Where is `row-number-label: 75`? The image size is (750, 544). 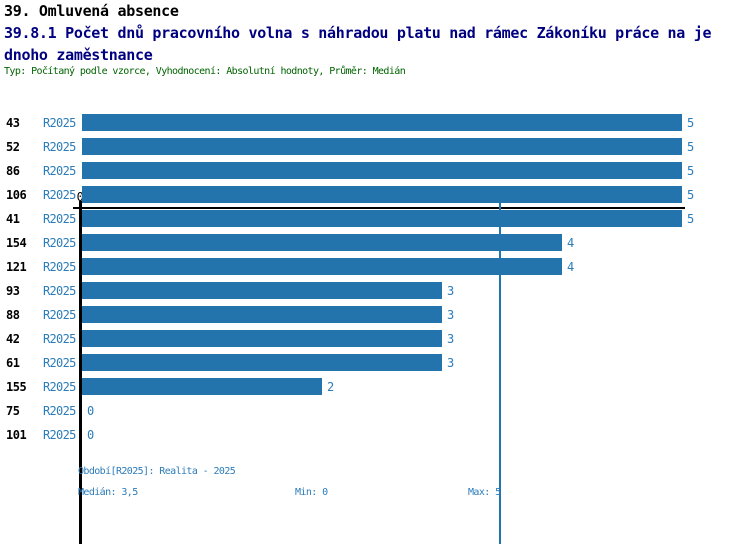 row-number-label: 75 is located at coordinates (13, 411).